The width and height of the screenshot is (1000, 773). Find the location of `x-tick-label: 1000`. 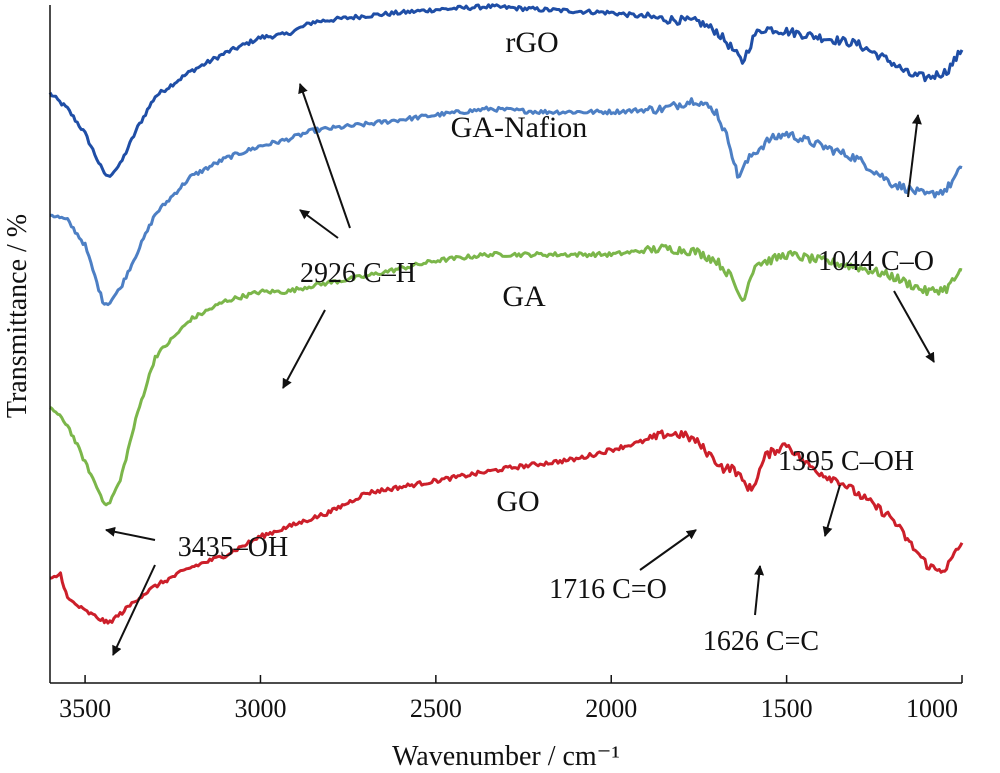

x-tick-label: 1000 is located at coordinates (932, 708).